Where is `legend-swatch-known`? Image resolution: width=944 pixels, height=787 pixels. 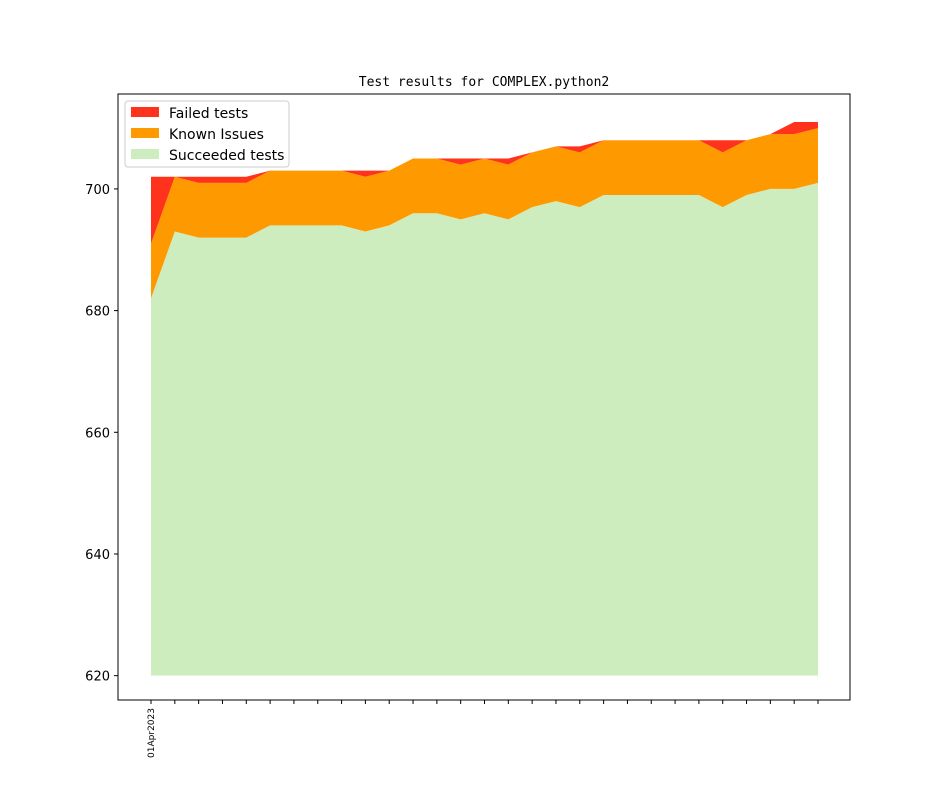
legend-swatch-known is located at coordinates (145, 133).